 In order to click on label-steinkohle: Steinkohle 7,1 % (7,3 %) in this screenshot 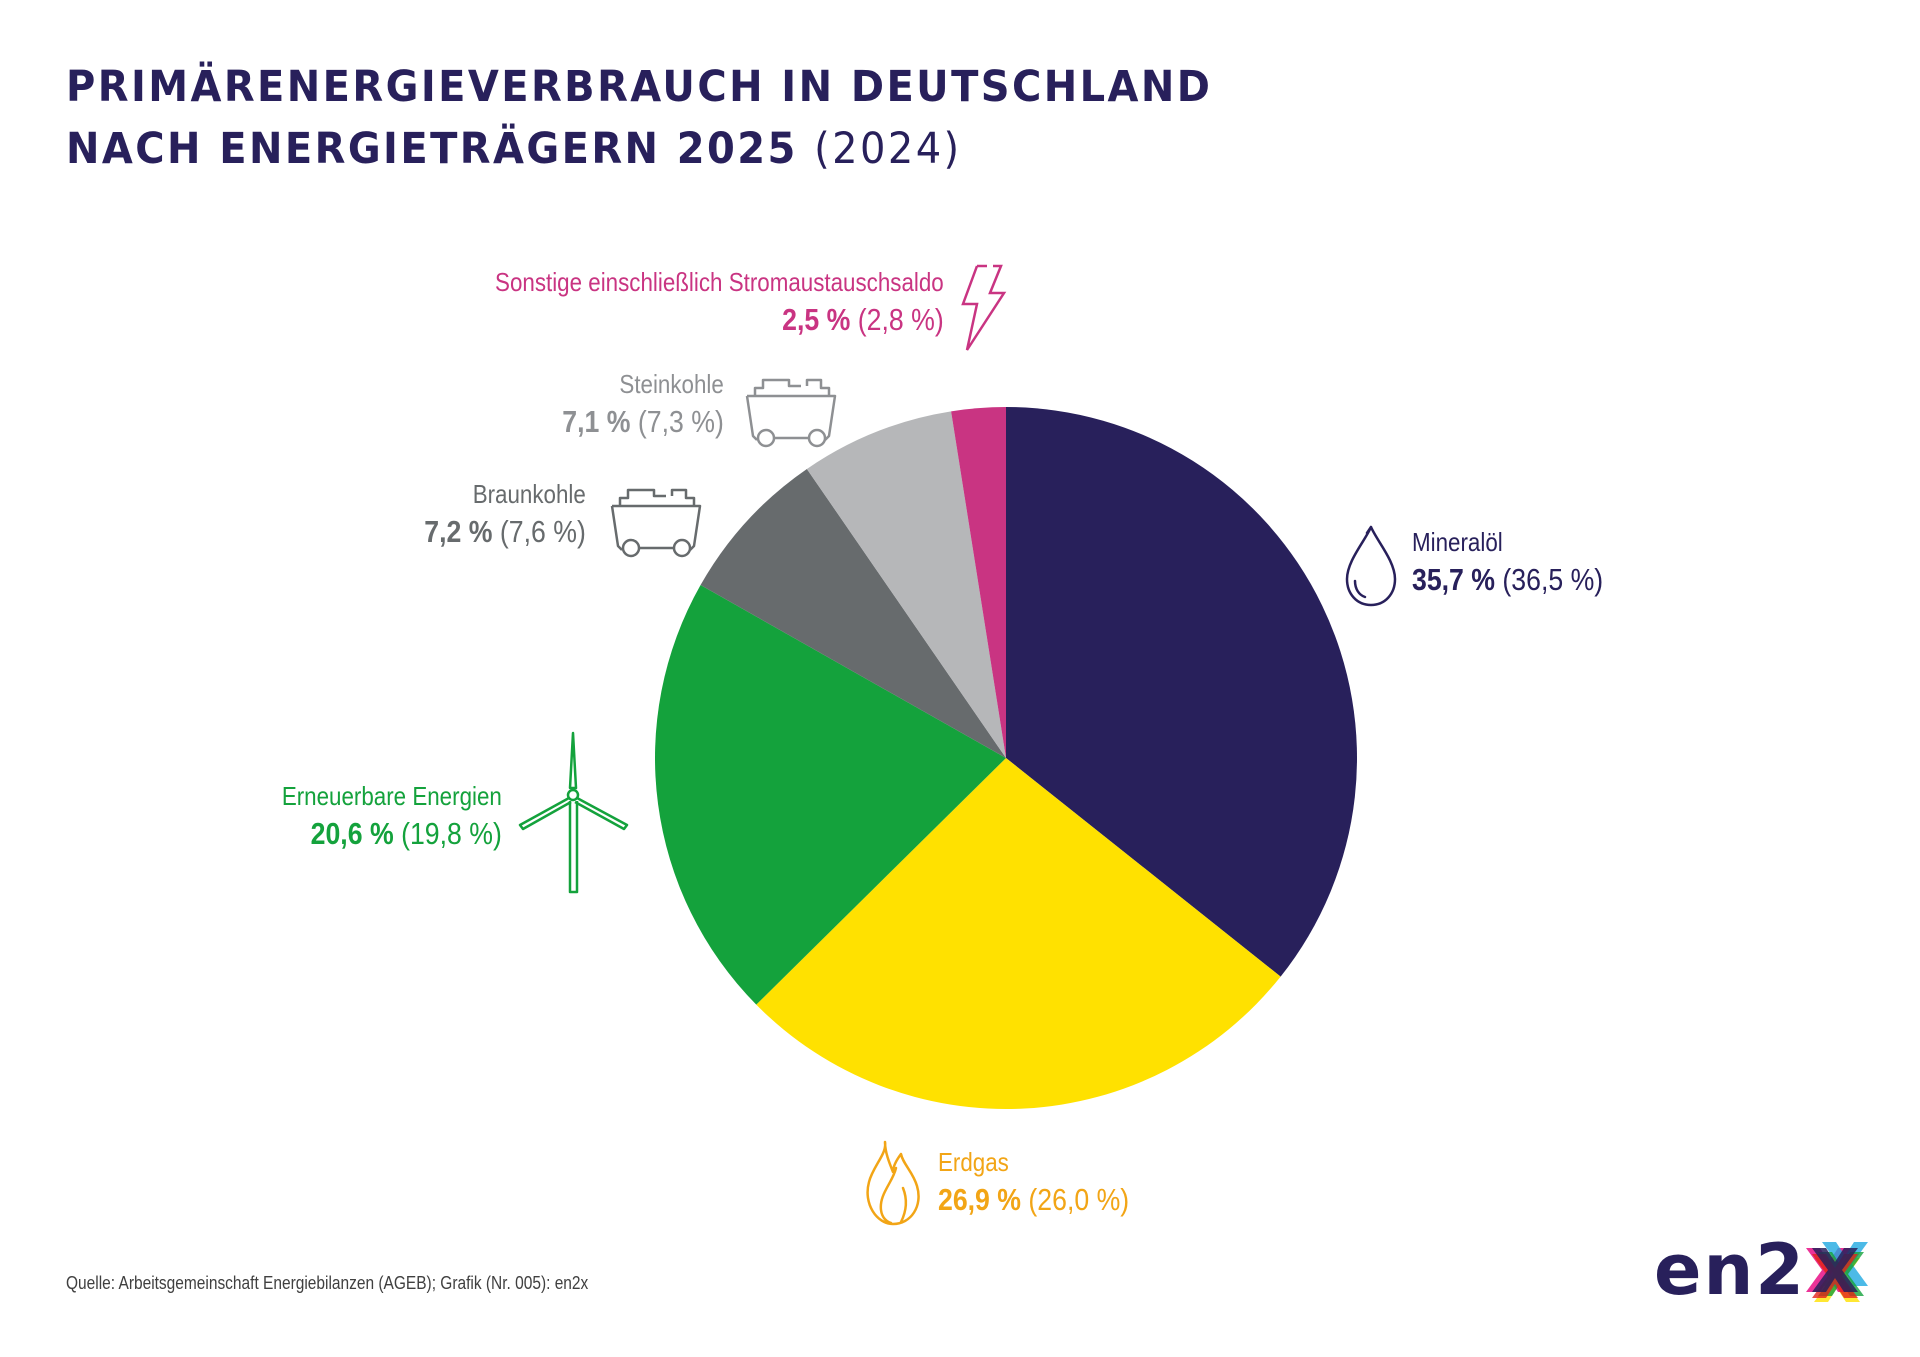, I will do `click(643, 404)`.